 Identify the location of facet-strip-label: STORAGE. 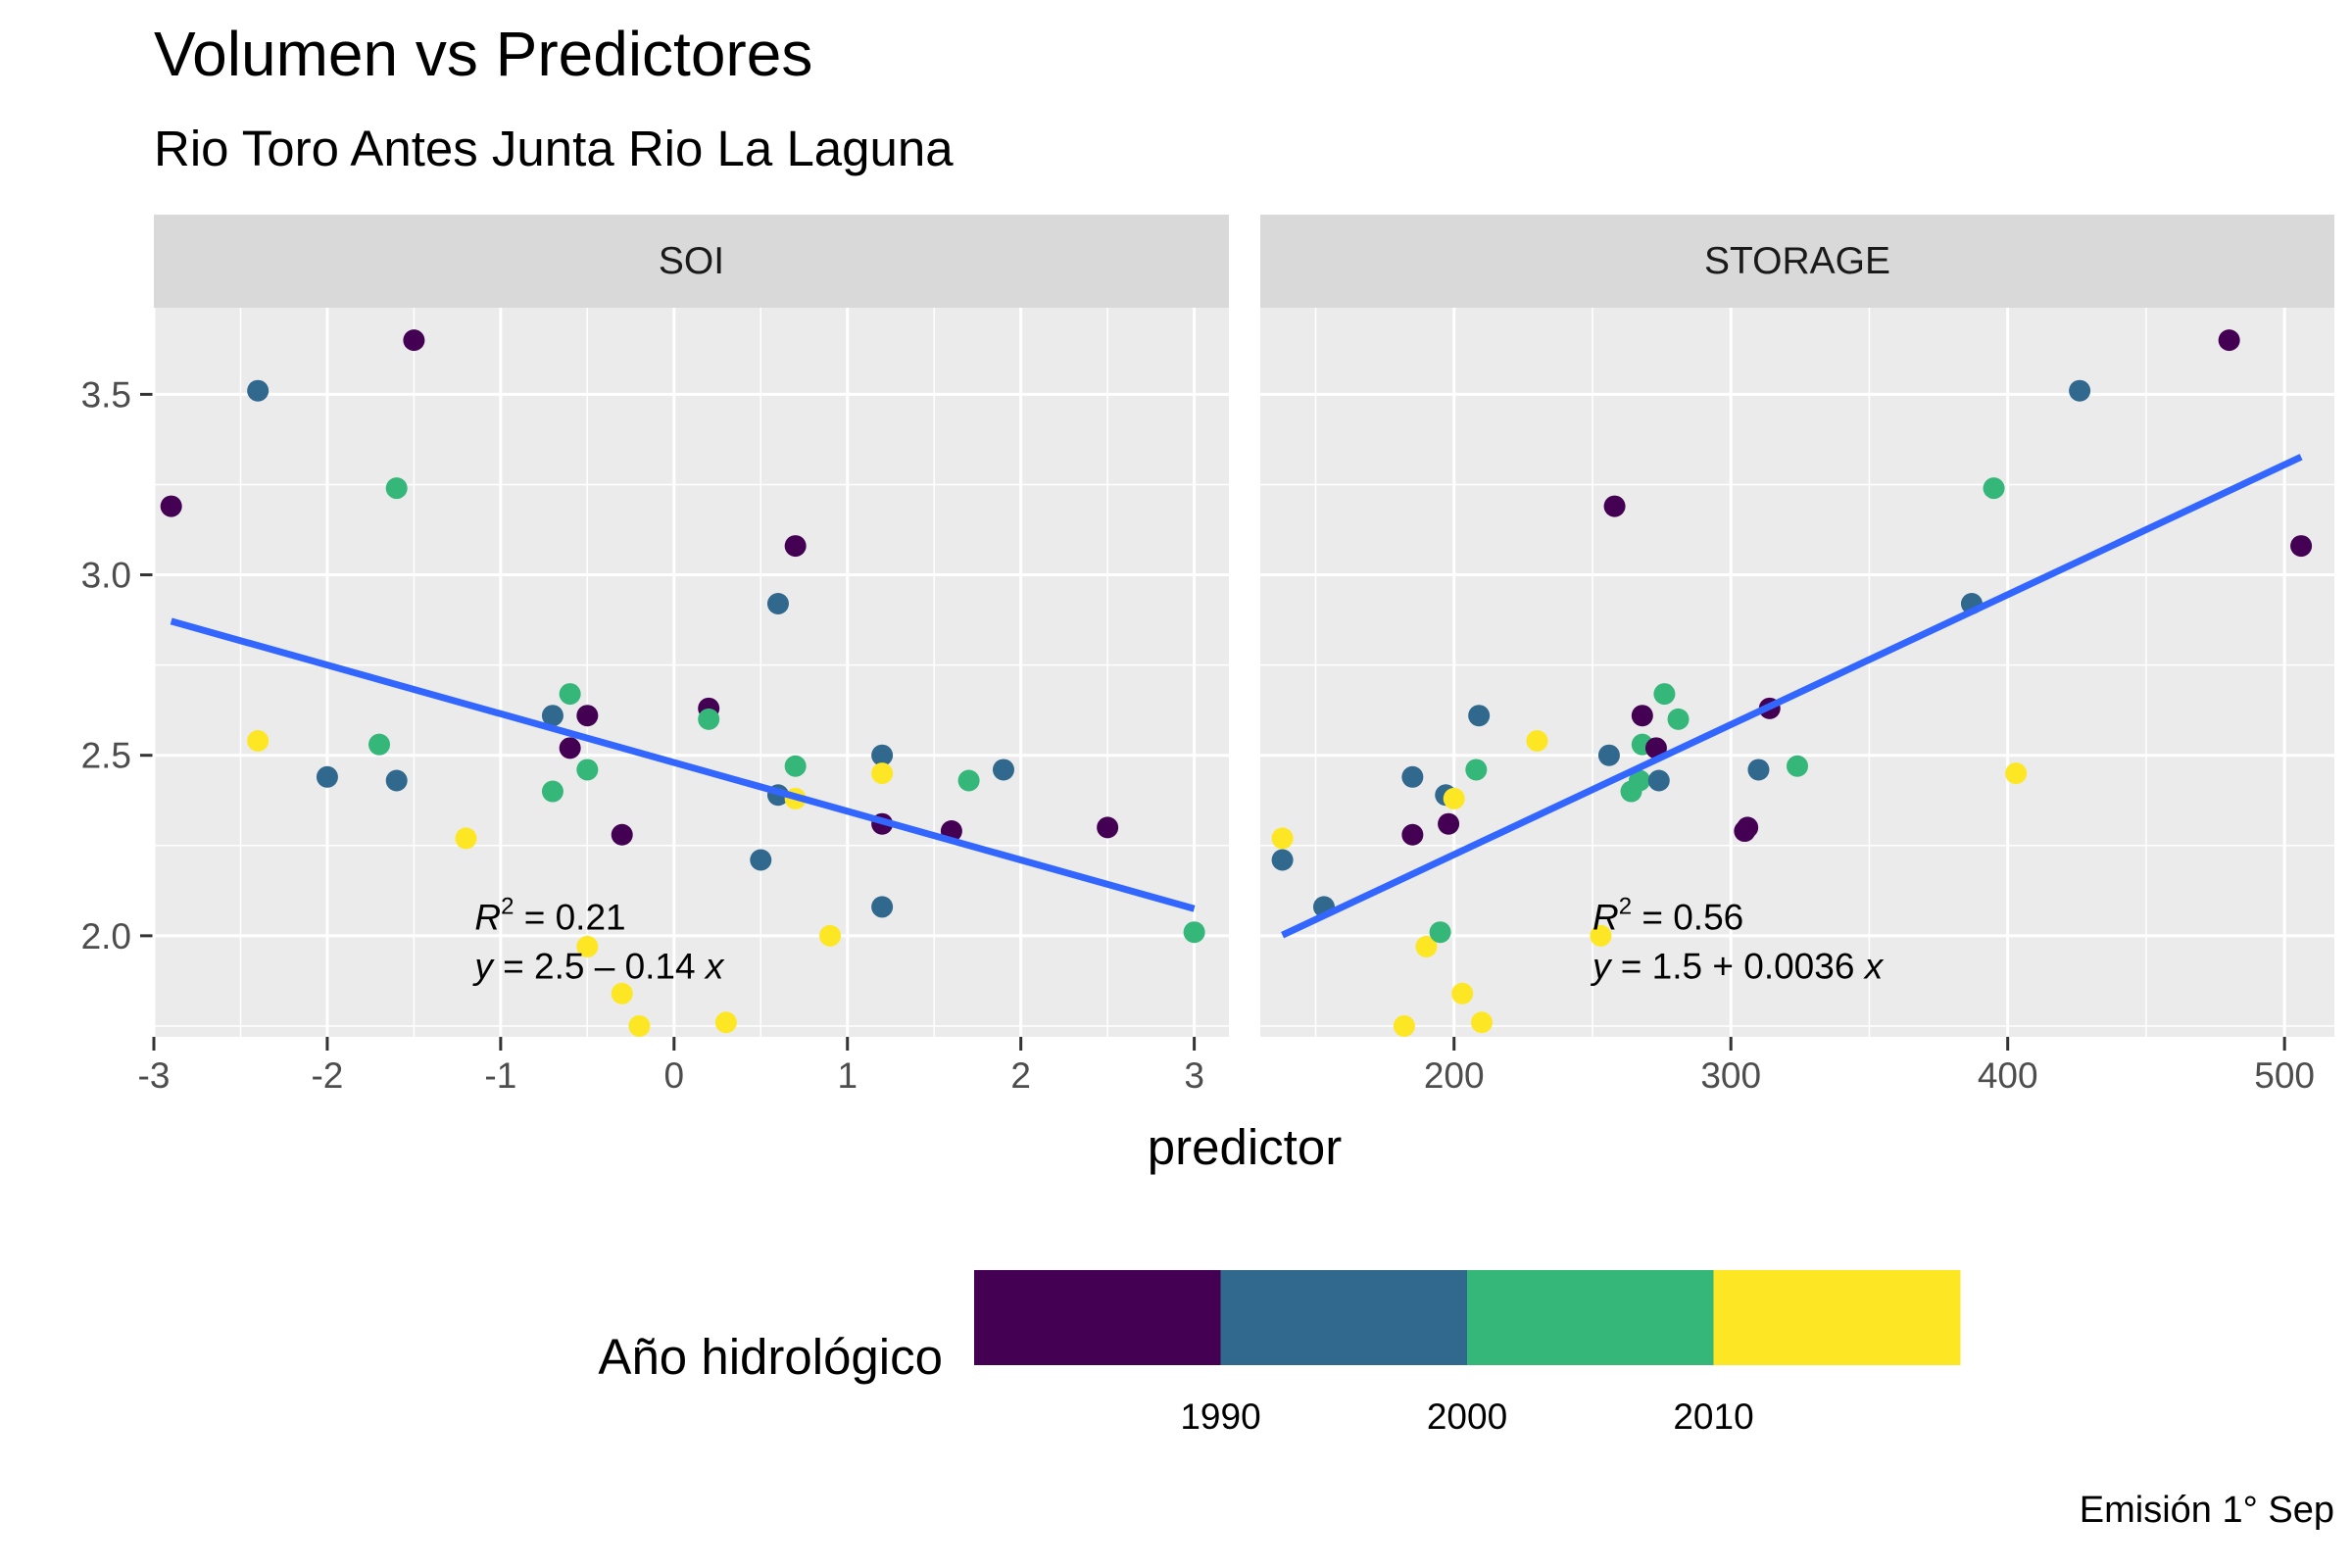
(1797, 261).